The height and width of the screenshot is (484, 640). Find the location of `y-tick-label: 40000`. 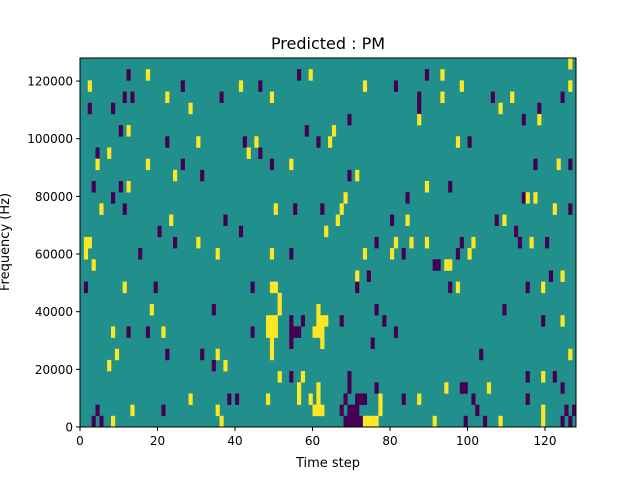

y-tick-label: 40000 is located at coordinates (54, 312).